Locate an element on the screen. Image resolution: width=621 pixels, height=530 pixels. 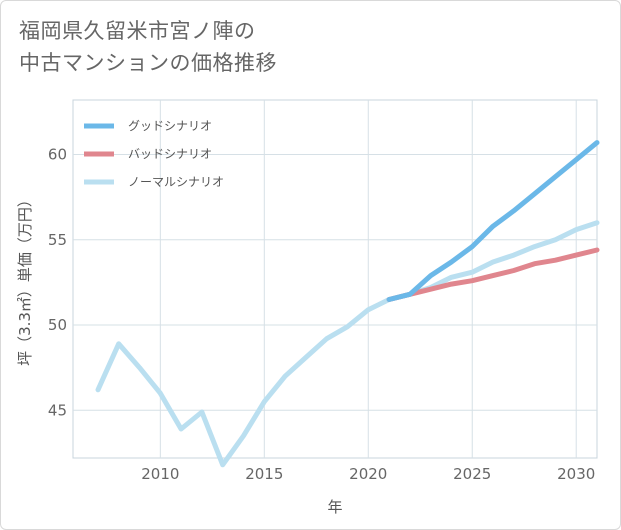
chart-title: 福岡県久留米市宮ノ陣の 中古マンションの価格推移 is located at coordinates (148, 47).